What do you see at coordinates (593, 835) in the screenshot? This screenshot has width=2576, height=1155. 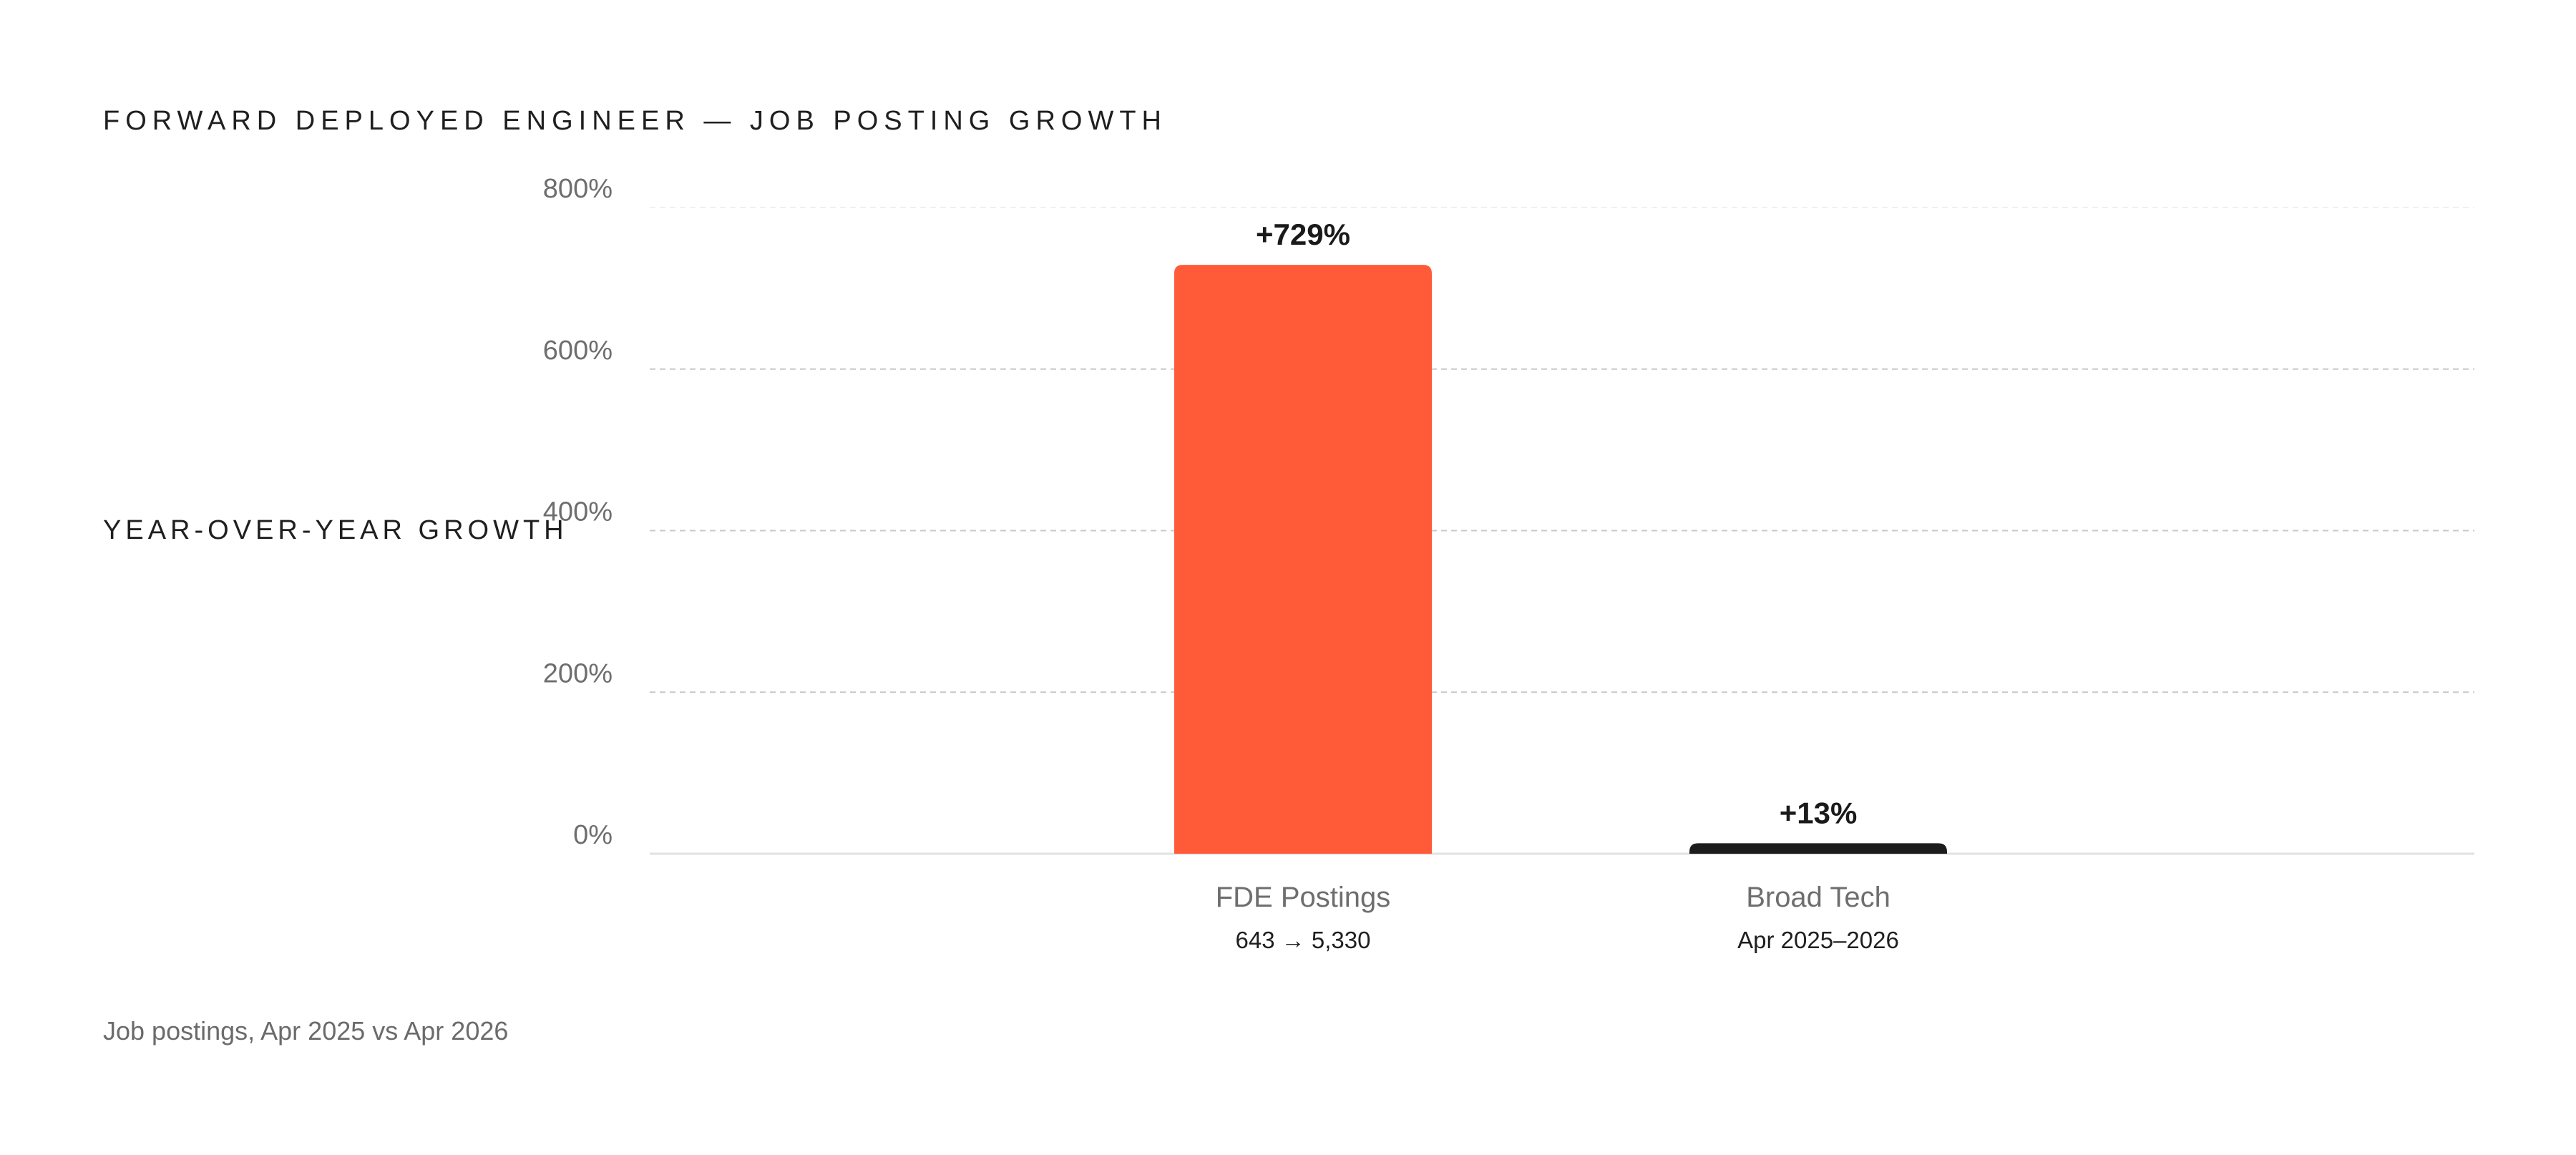 I see `y-tick-label: 0%` at bounding box center [593, 835].